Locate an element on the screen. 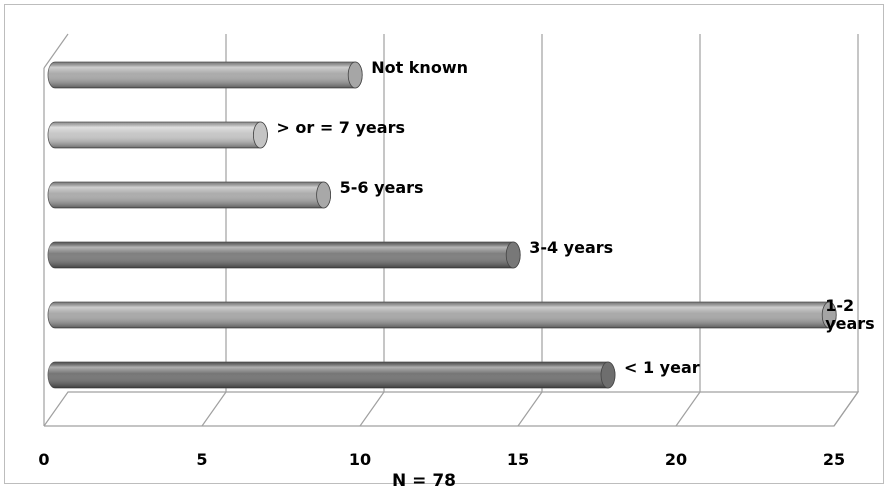 This screenshot has width=890, height=491. x-tick-label: 25 is located at coordinates (834, 459).